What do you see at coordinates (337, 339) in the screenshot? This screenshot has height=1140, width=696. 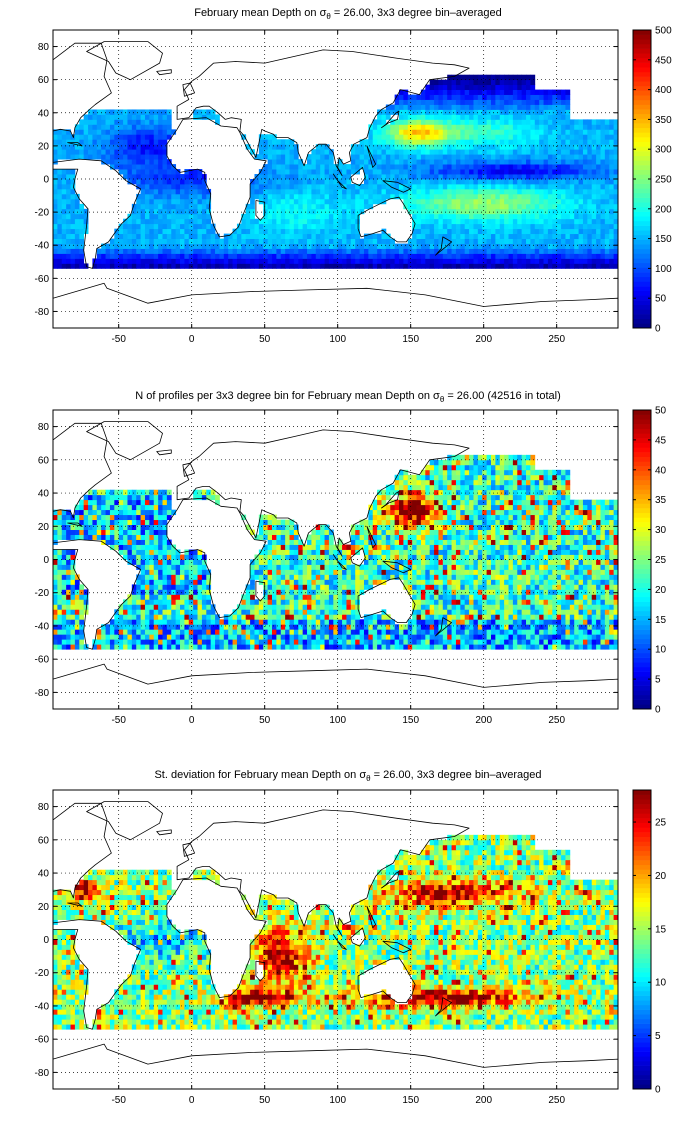 I see `x-tick-label: 100` at bounding box center [337, 339].